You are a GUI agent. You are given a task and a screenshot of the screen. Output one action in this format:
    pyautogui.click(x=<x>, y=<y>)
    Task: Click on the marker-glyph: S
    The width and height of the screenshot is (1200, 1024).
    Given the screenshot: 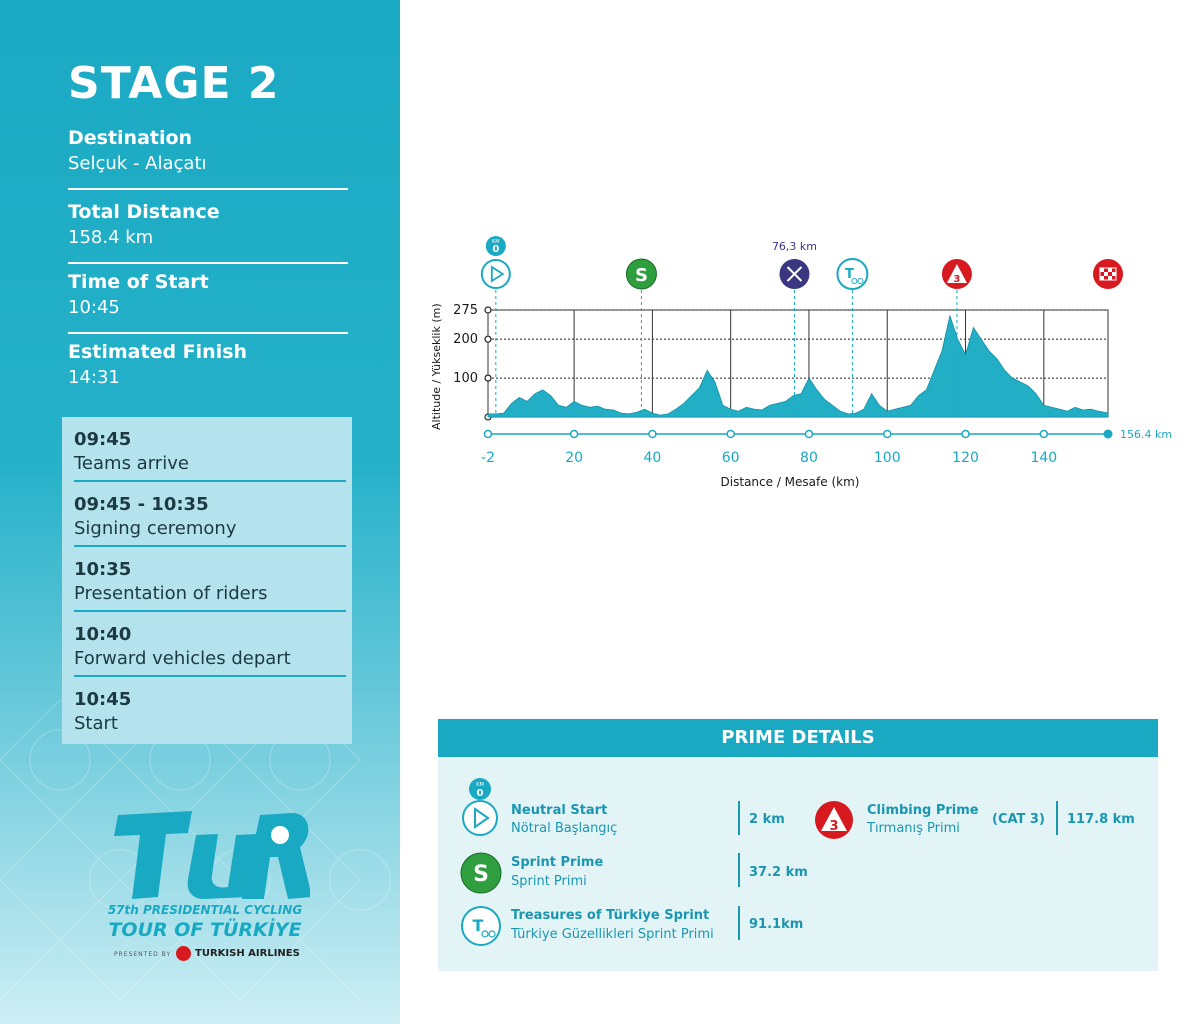 What is the action you would take?
    pyautogui.click(x=641, y=275)
    